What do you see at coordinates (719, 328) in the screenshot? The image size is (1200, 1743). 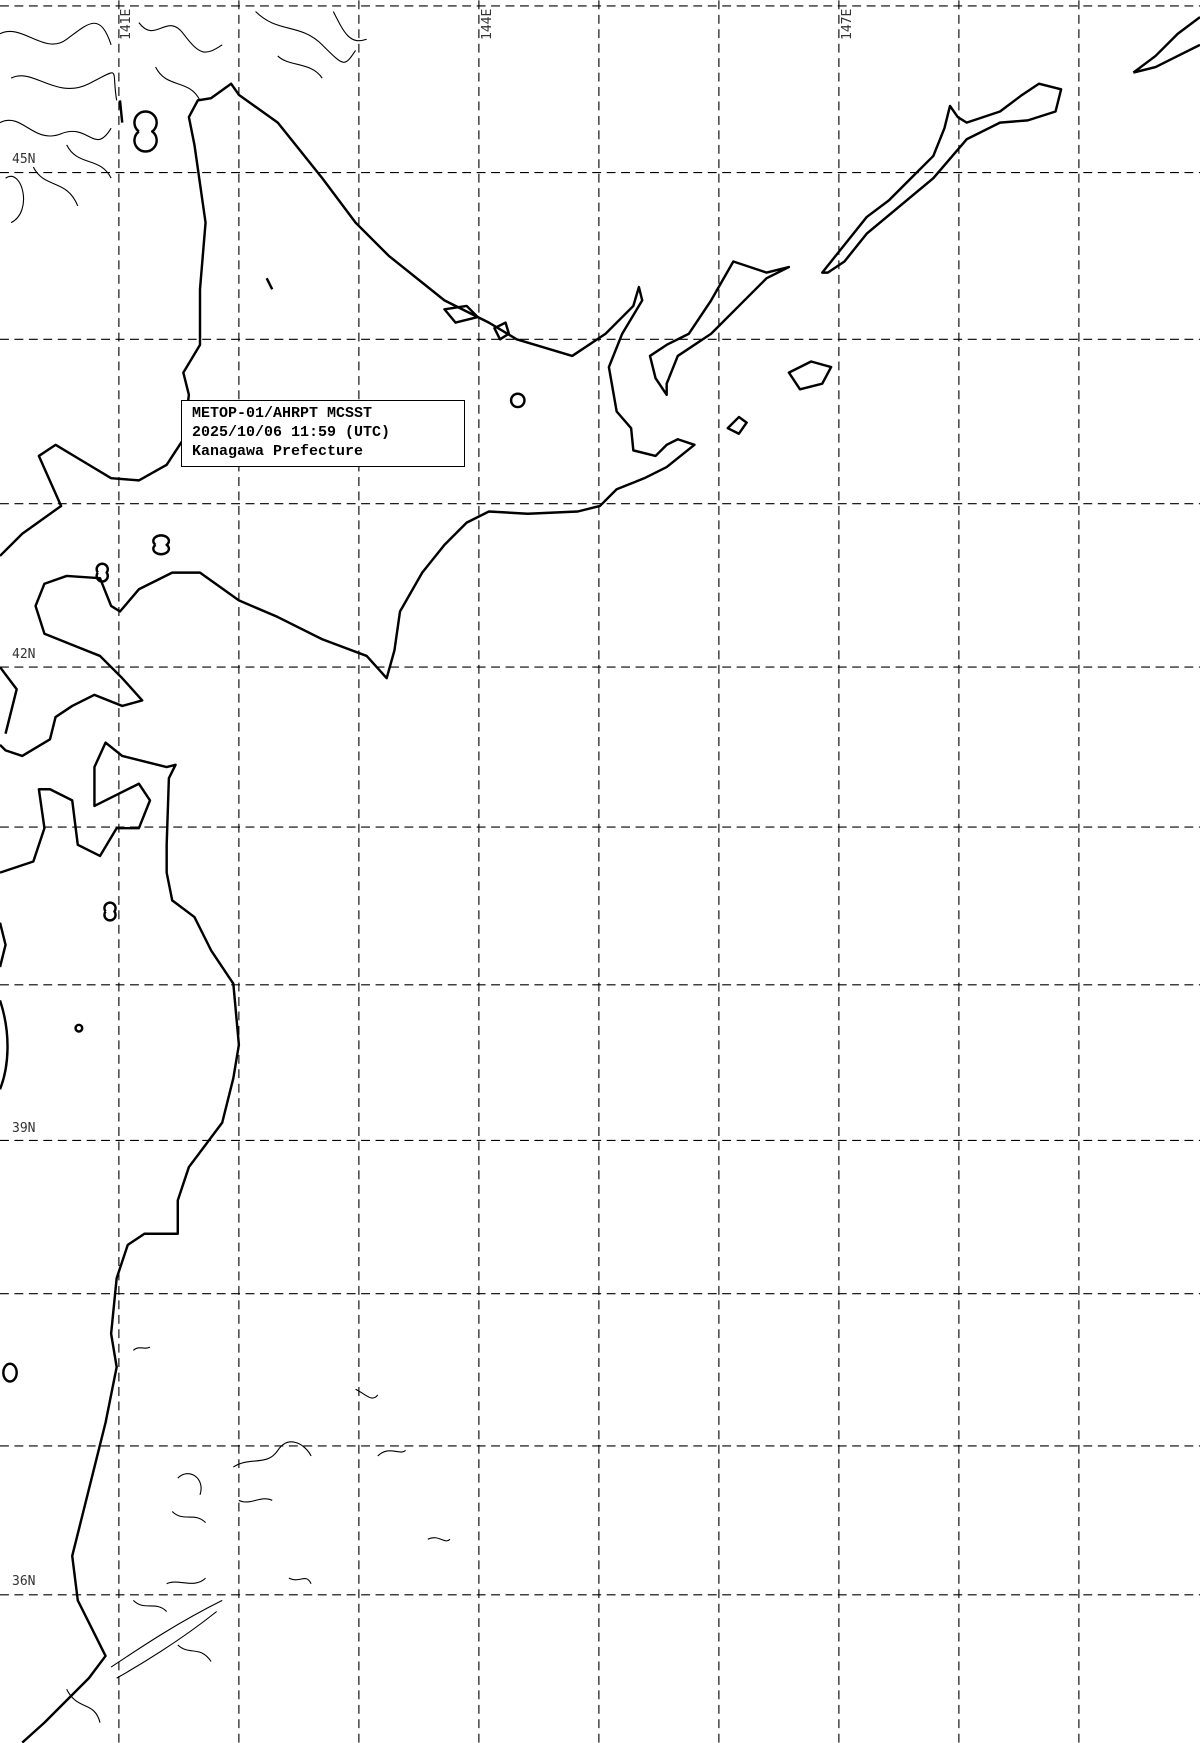 I see `coast-kunashiri` at bounding box center [719, 328].